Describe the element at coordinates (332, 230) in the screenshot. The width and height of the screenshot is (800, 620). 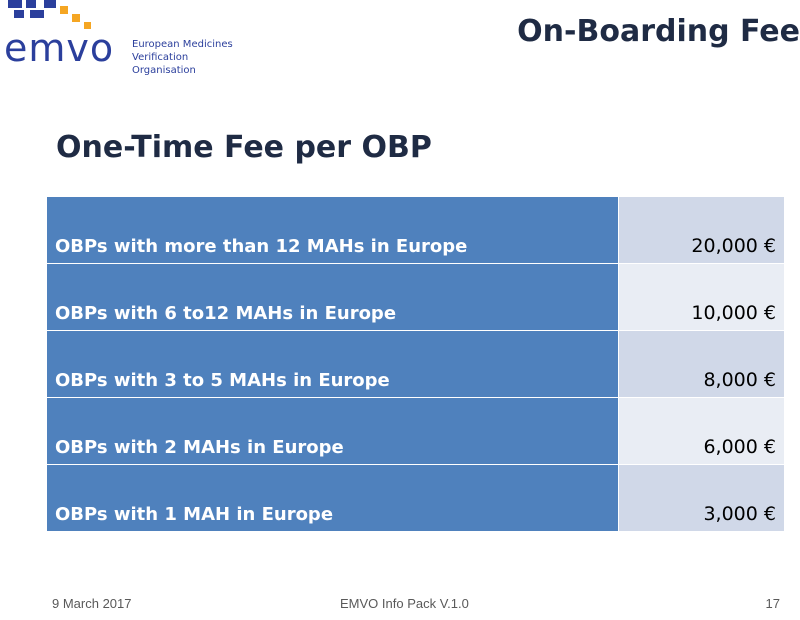
I see `fee-tier-label: OBPs with more than 12 MAHs in Europe` at that location.